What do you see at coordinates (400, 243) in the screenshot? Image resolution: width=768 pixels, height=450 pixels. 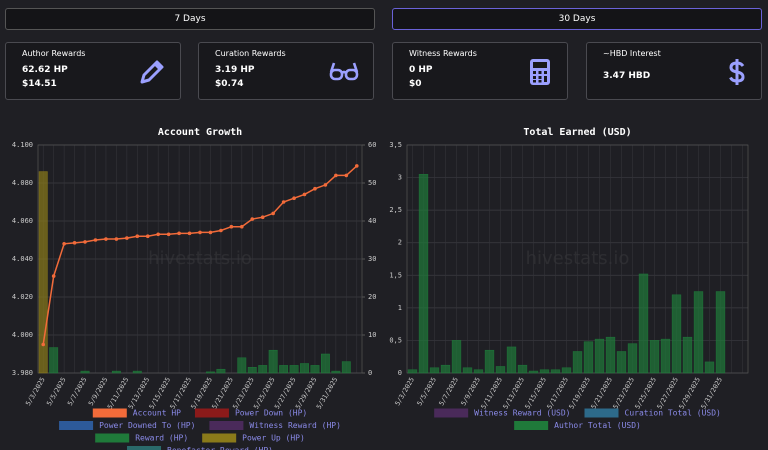 I see `y-tick-label: 2` at bounding box center [400, 243].